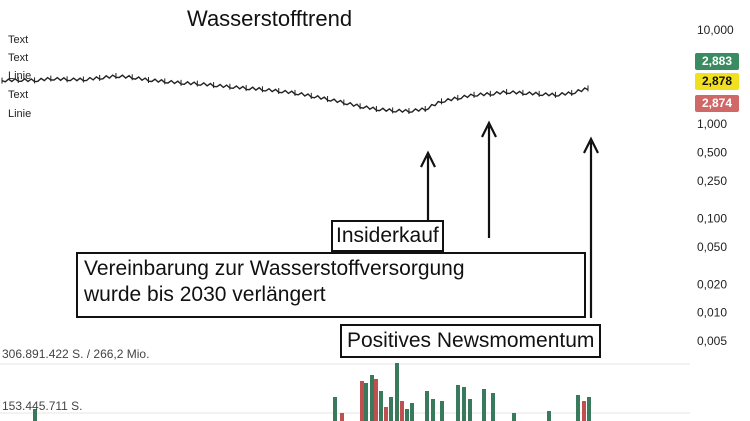  Describe the element at coordinates (20, 114) in the screenshot. I see `tool-line-2: Linie` at that location.